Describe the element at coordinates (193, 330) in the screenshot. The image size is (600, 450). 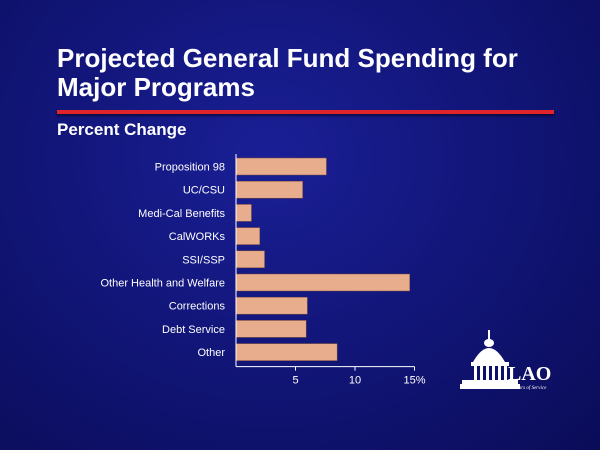
I see `category-label-7: Debt Service` at that location.